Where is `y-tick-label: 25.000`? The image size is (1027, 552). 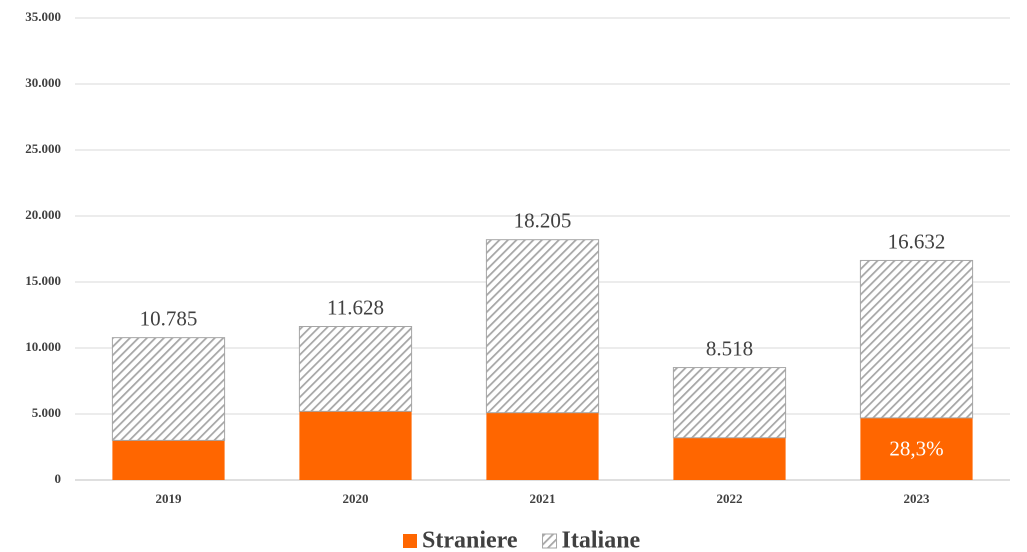
y-tick-label: 25.000 is located at coordinates (43, 148).